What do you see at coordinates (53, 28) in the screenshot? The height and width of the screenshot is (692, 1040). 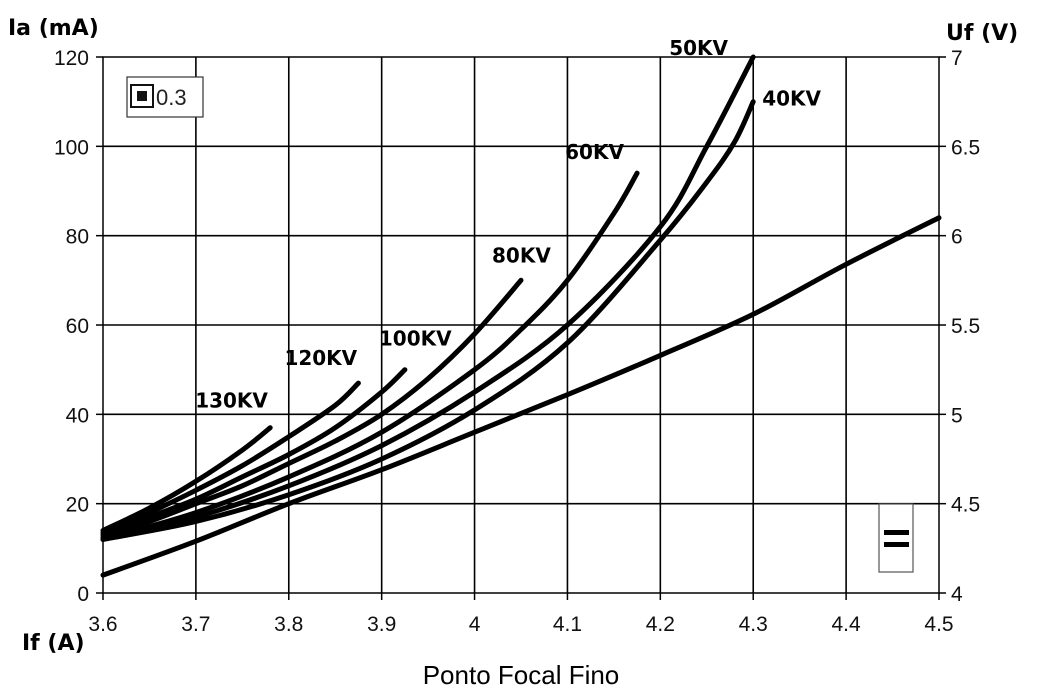 I see `left-y-axis-title: Ia (mA)` at bounding box center [53, 28].